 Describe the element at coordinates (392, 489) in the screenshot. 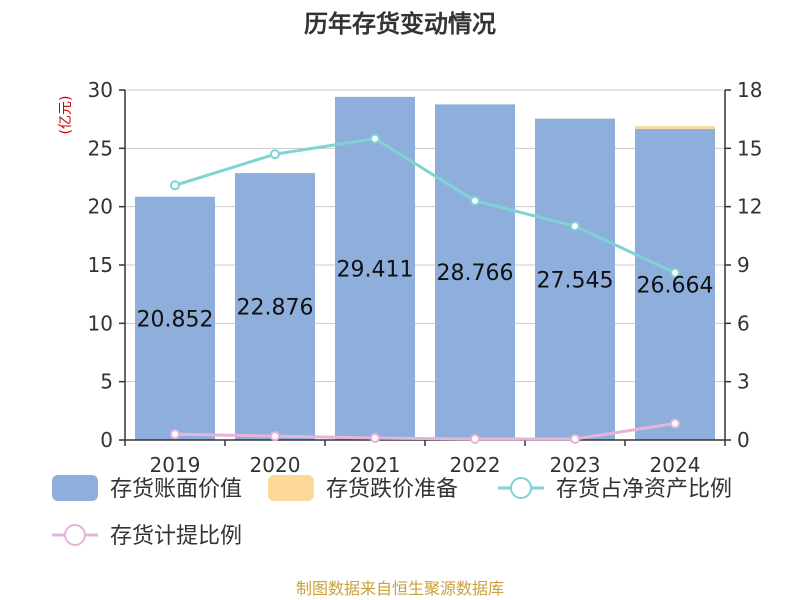

I see `legend-label: 存货跌价准备` at that location.